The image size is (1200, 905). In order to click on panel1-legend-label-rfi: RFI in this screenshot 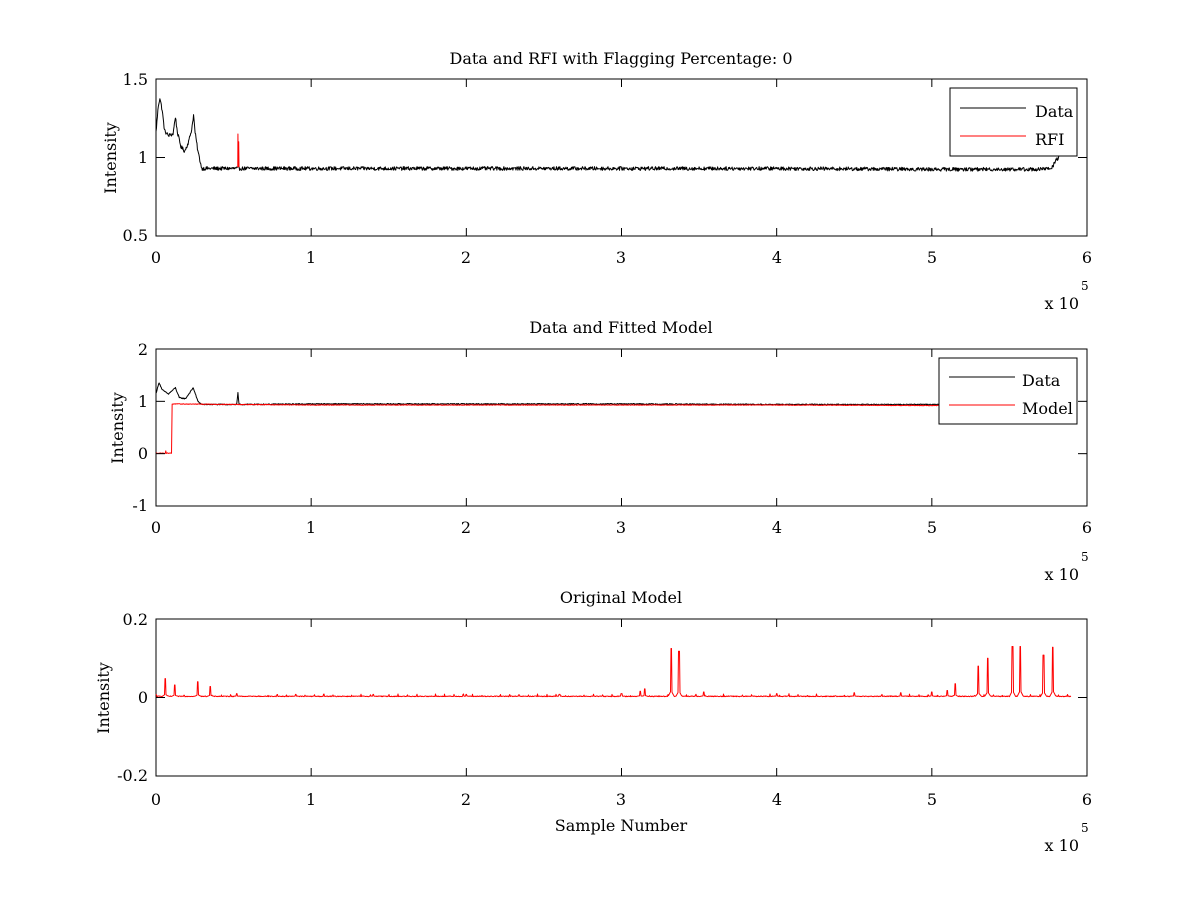, I will do `click(1049, 139)`.